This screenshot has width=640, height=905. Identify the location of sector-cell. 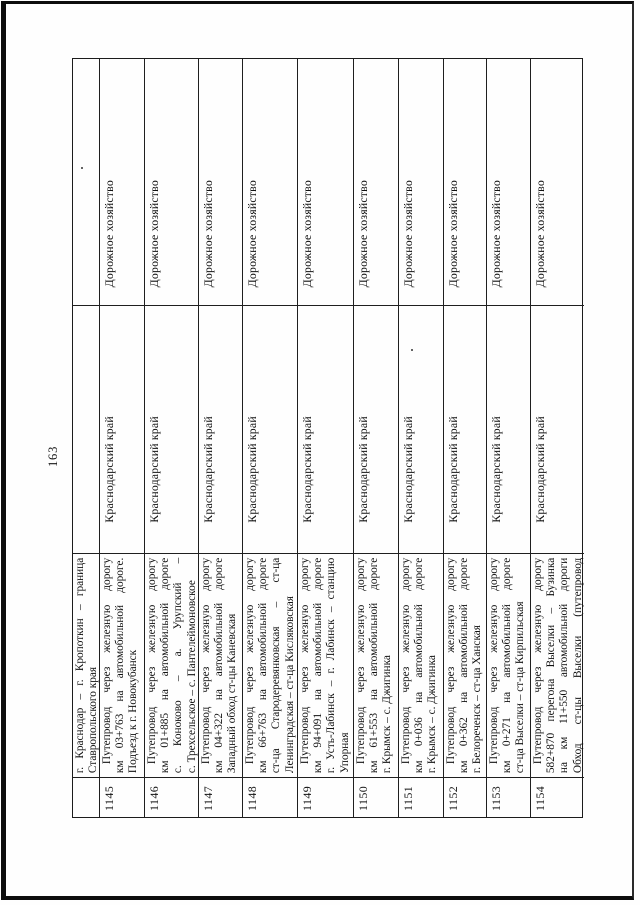
(86, 182).